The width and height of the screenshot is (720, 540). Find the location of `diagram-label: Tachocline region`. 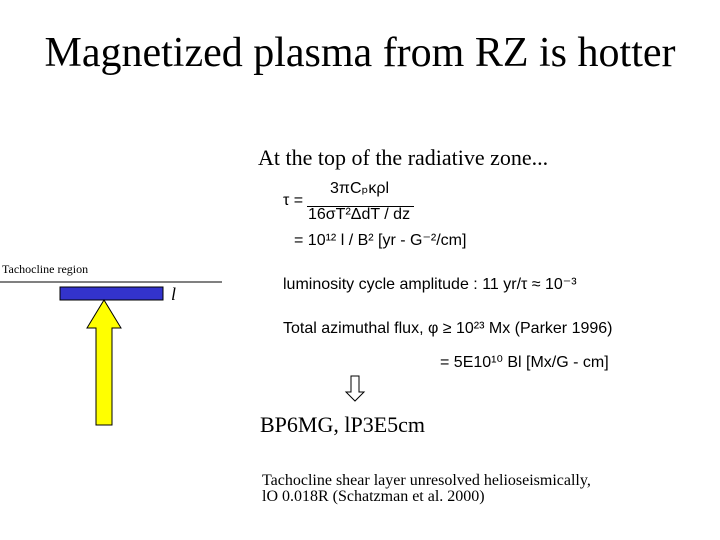

diagram-label: Tachocline region is located at coordinates (45, 269).